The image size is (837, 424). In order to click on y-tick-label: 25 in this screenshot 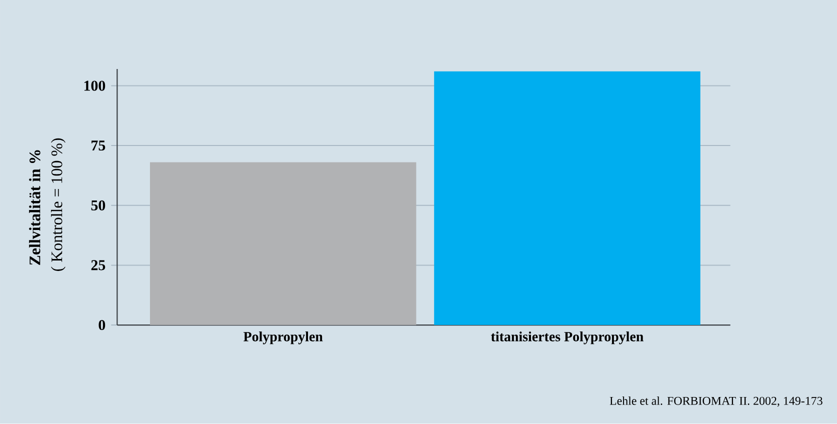, I will do `click(98, 265)`.